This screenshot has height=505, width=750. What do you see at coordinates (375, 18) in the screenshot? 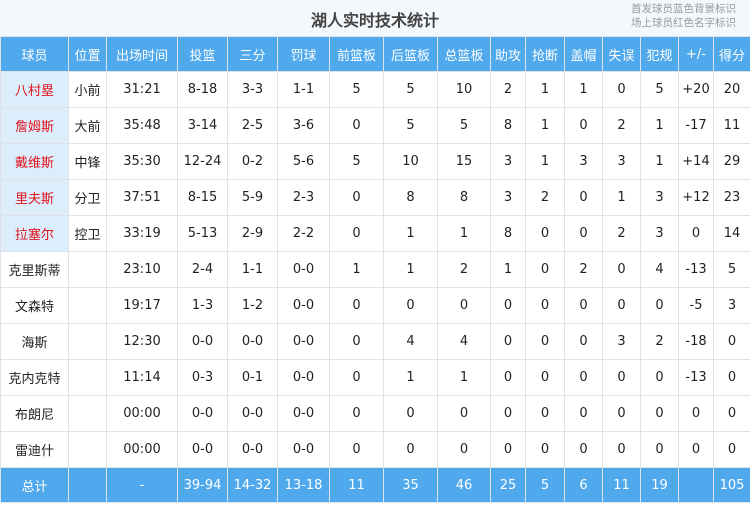
I see `header-bar: 湖人实时技术统计 首发球员蓝色背景标识 场上球员红色名字标识` at bounding box center [375, 18].